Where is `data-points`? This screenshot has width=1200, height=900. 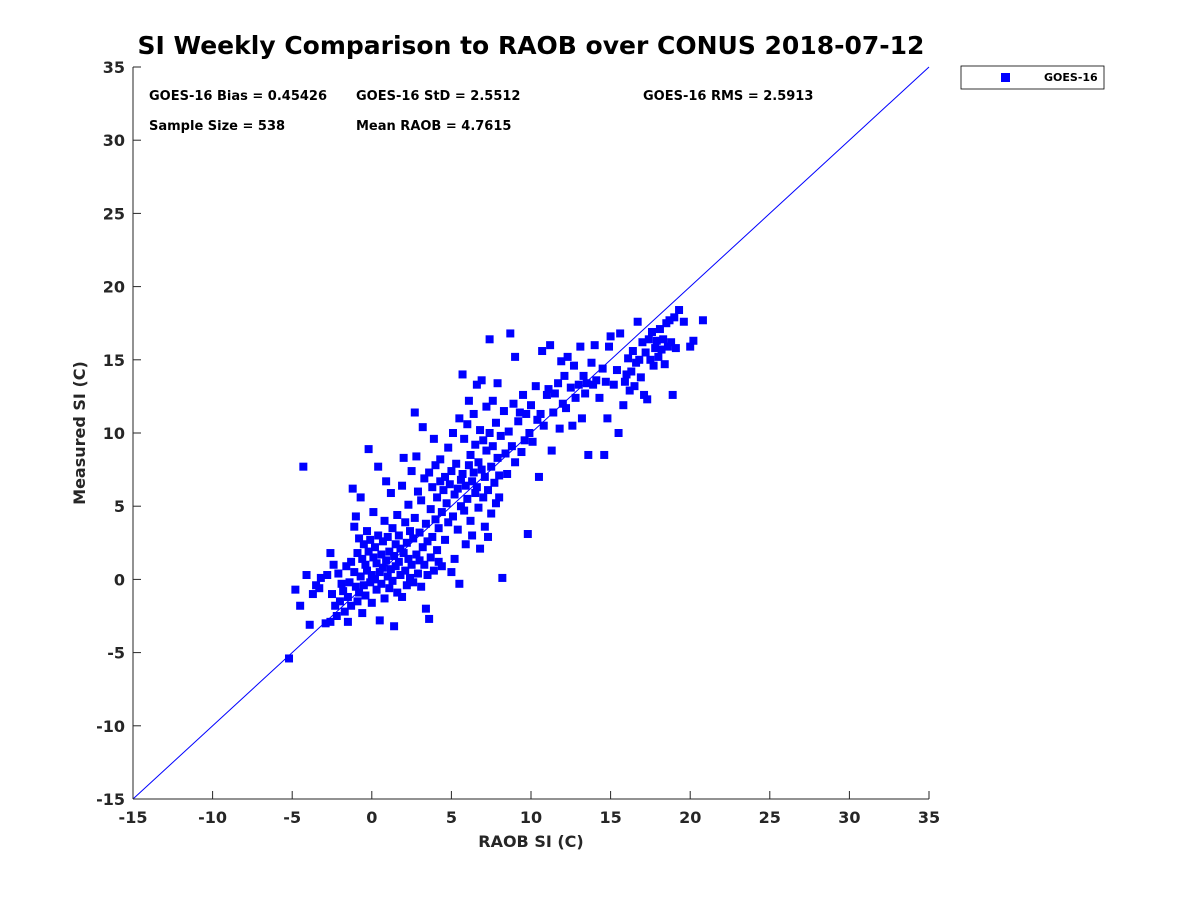
data-points is located at coordinates (496, 484).